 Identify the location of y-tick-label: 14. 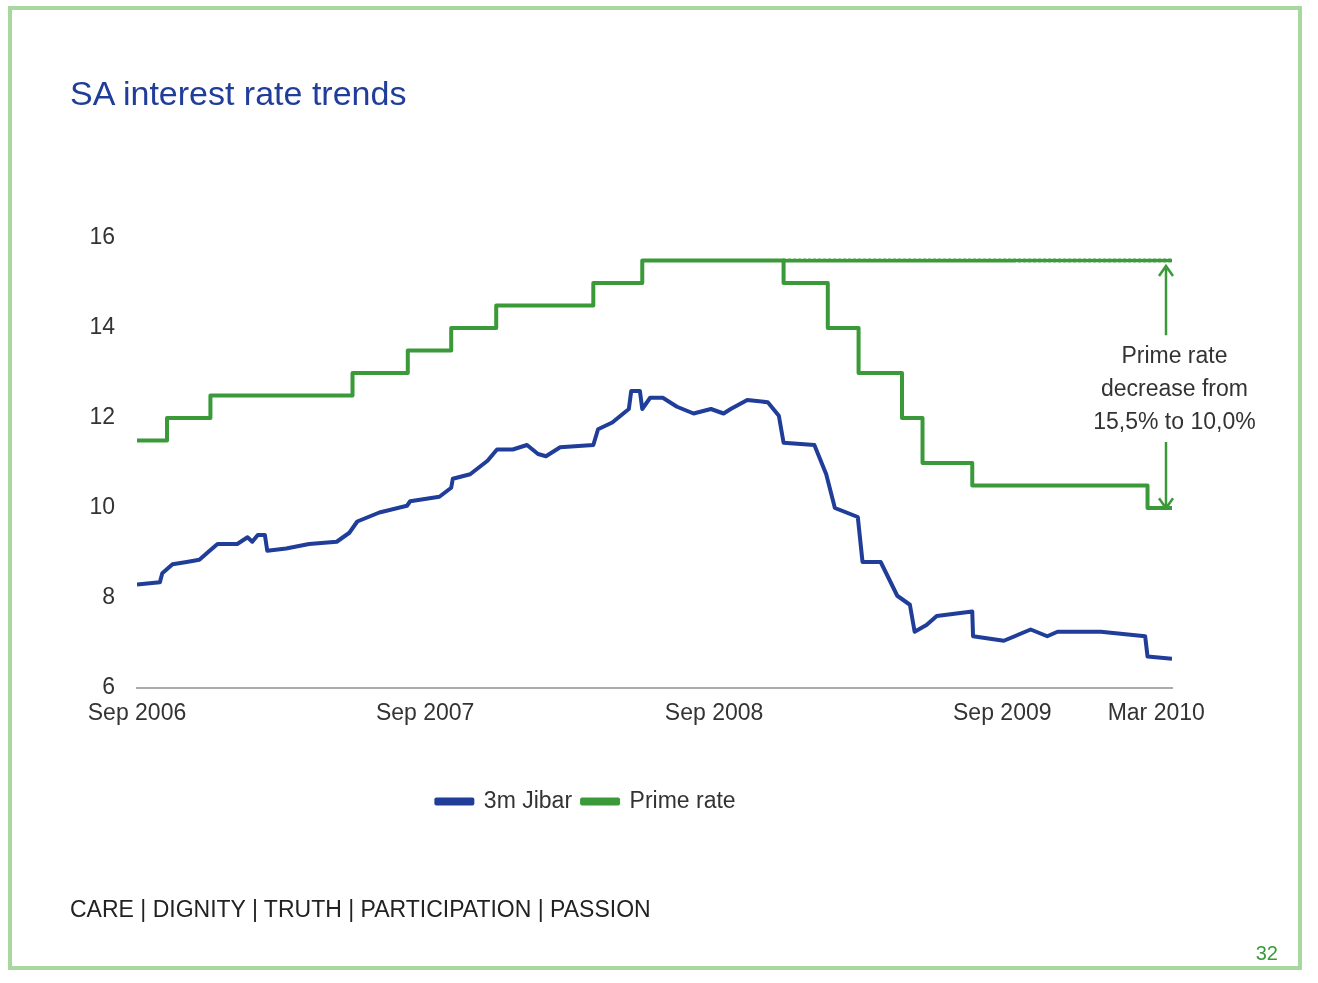
(102, 326).